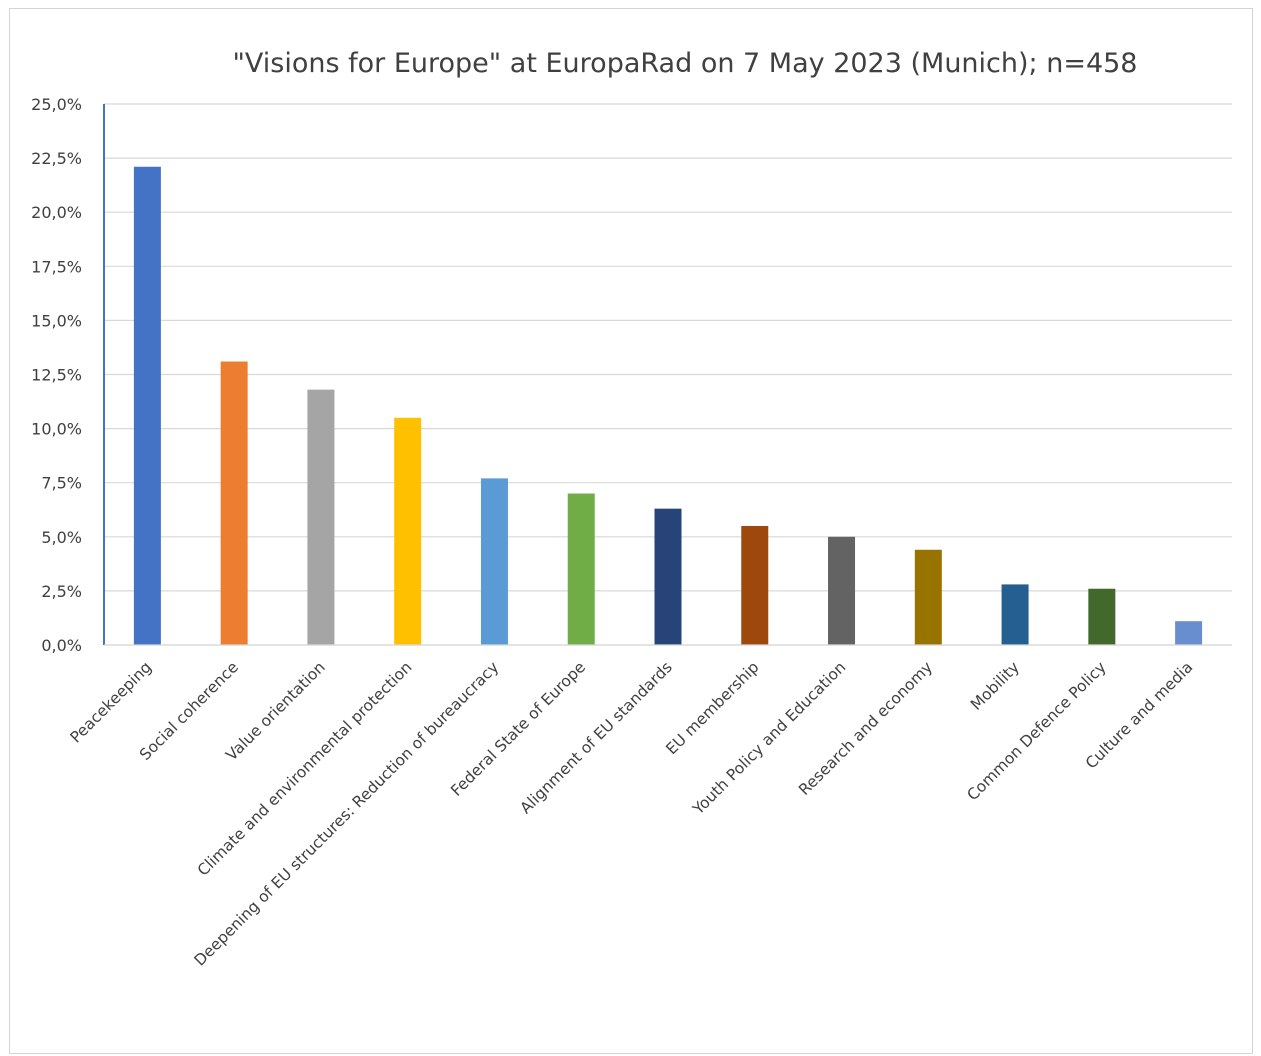 Image resolution: width=1261 pixels, height=1056 pixels. I want to click on y-tick-label: 17,5%, so click(56, 266).